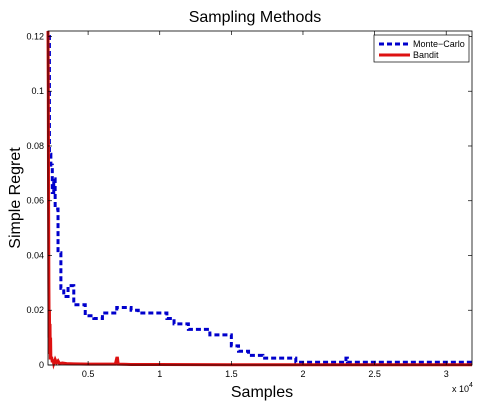 Image resolution: width=481 pixels, height=404 pixels. What do you see at coordinates (41, 365) in the screenshot?
I see `y-tick-label: 0` at bounding box center [41, 365].